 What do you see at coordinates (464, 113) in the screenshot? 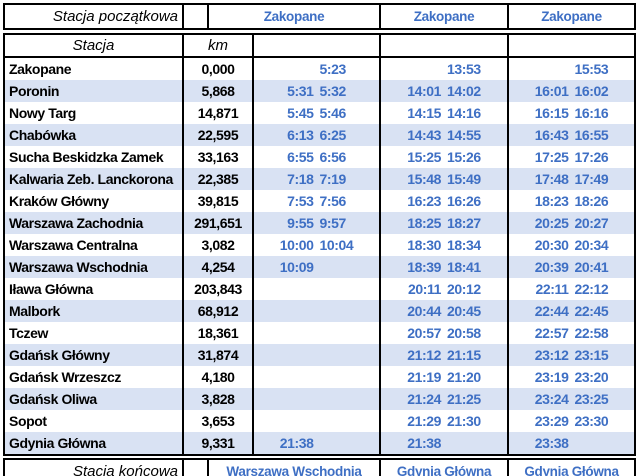
I see `departure-time: 14:16` at bounding box center [464, 113].